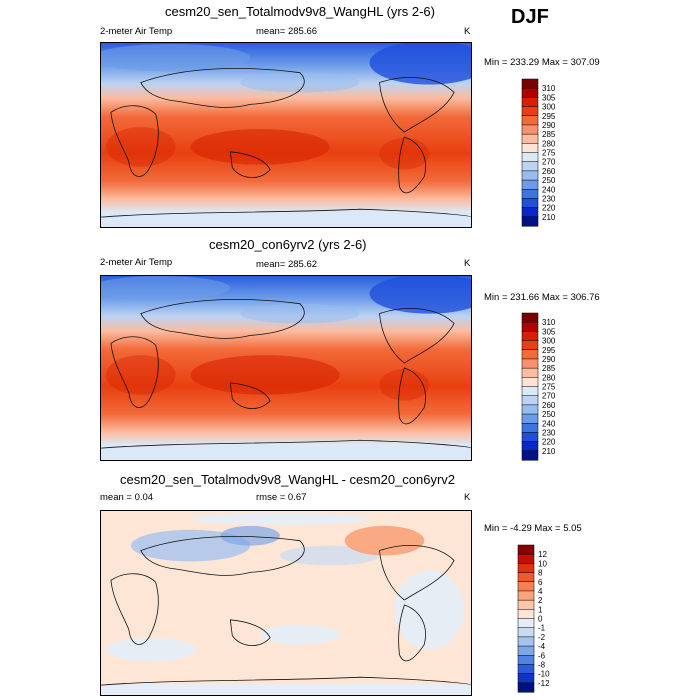  What do you see at coordinates (540, 609) in the screenshot?
I see `colorbar-tick-label: 1` at bounding box center [540, 609].